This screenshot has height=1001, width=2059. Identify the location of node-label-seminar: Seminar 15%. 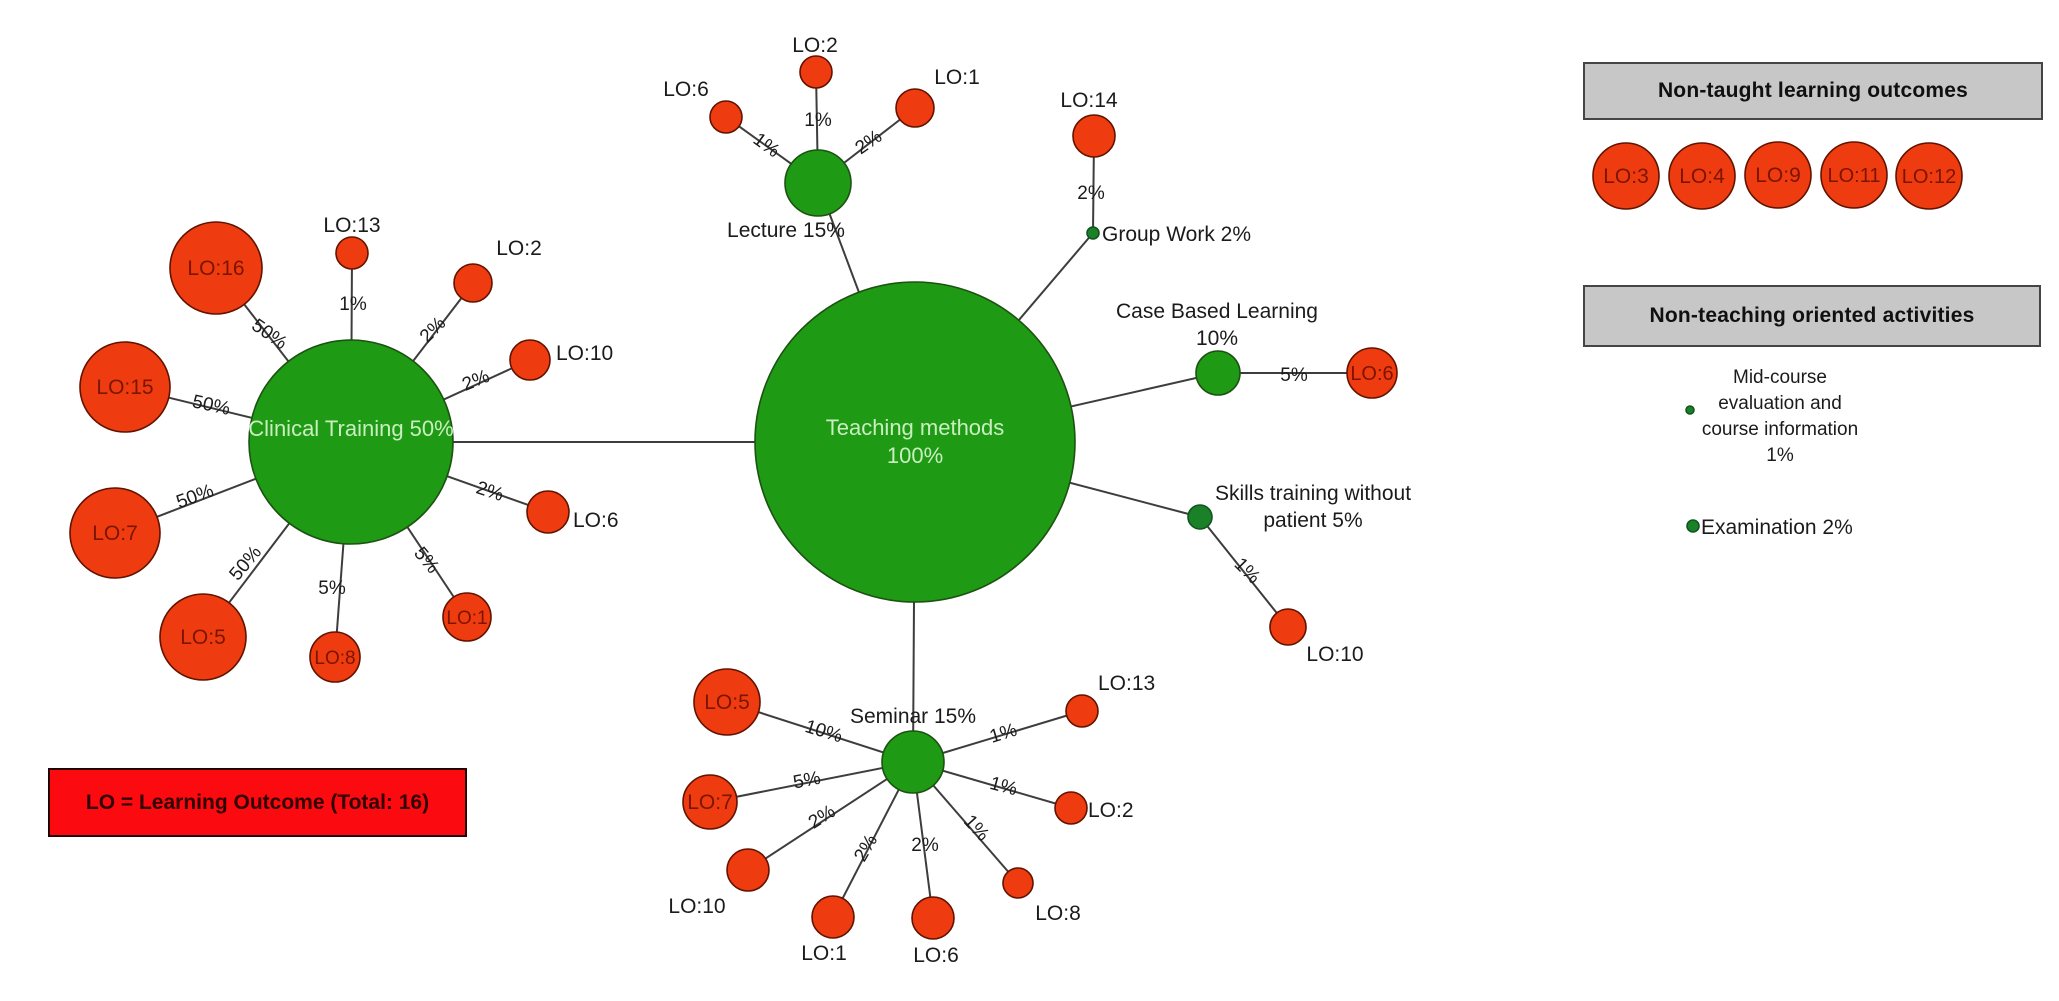
(913, 716).